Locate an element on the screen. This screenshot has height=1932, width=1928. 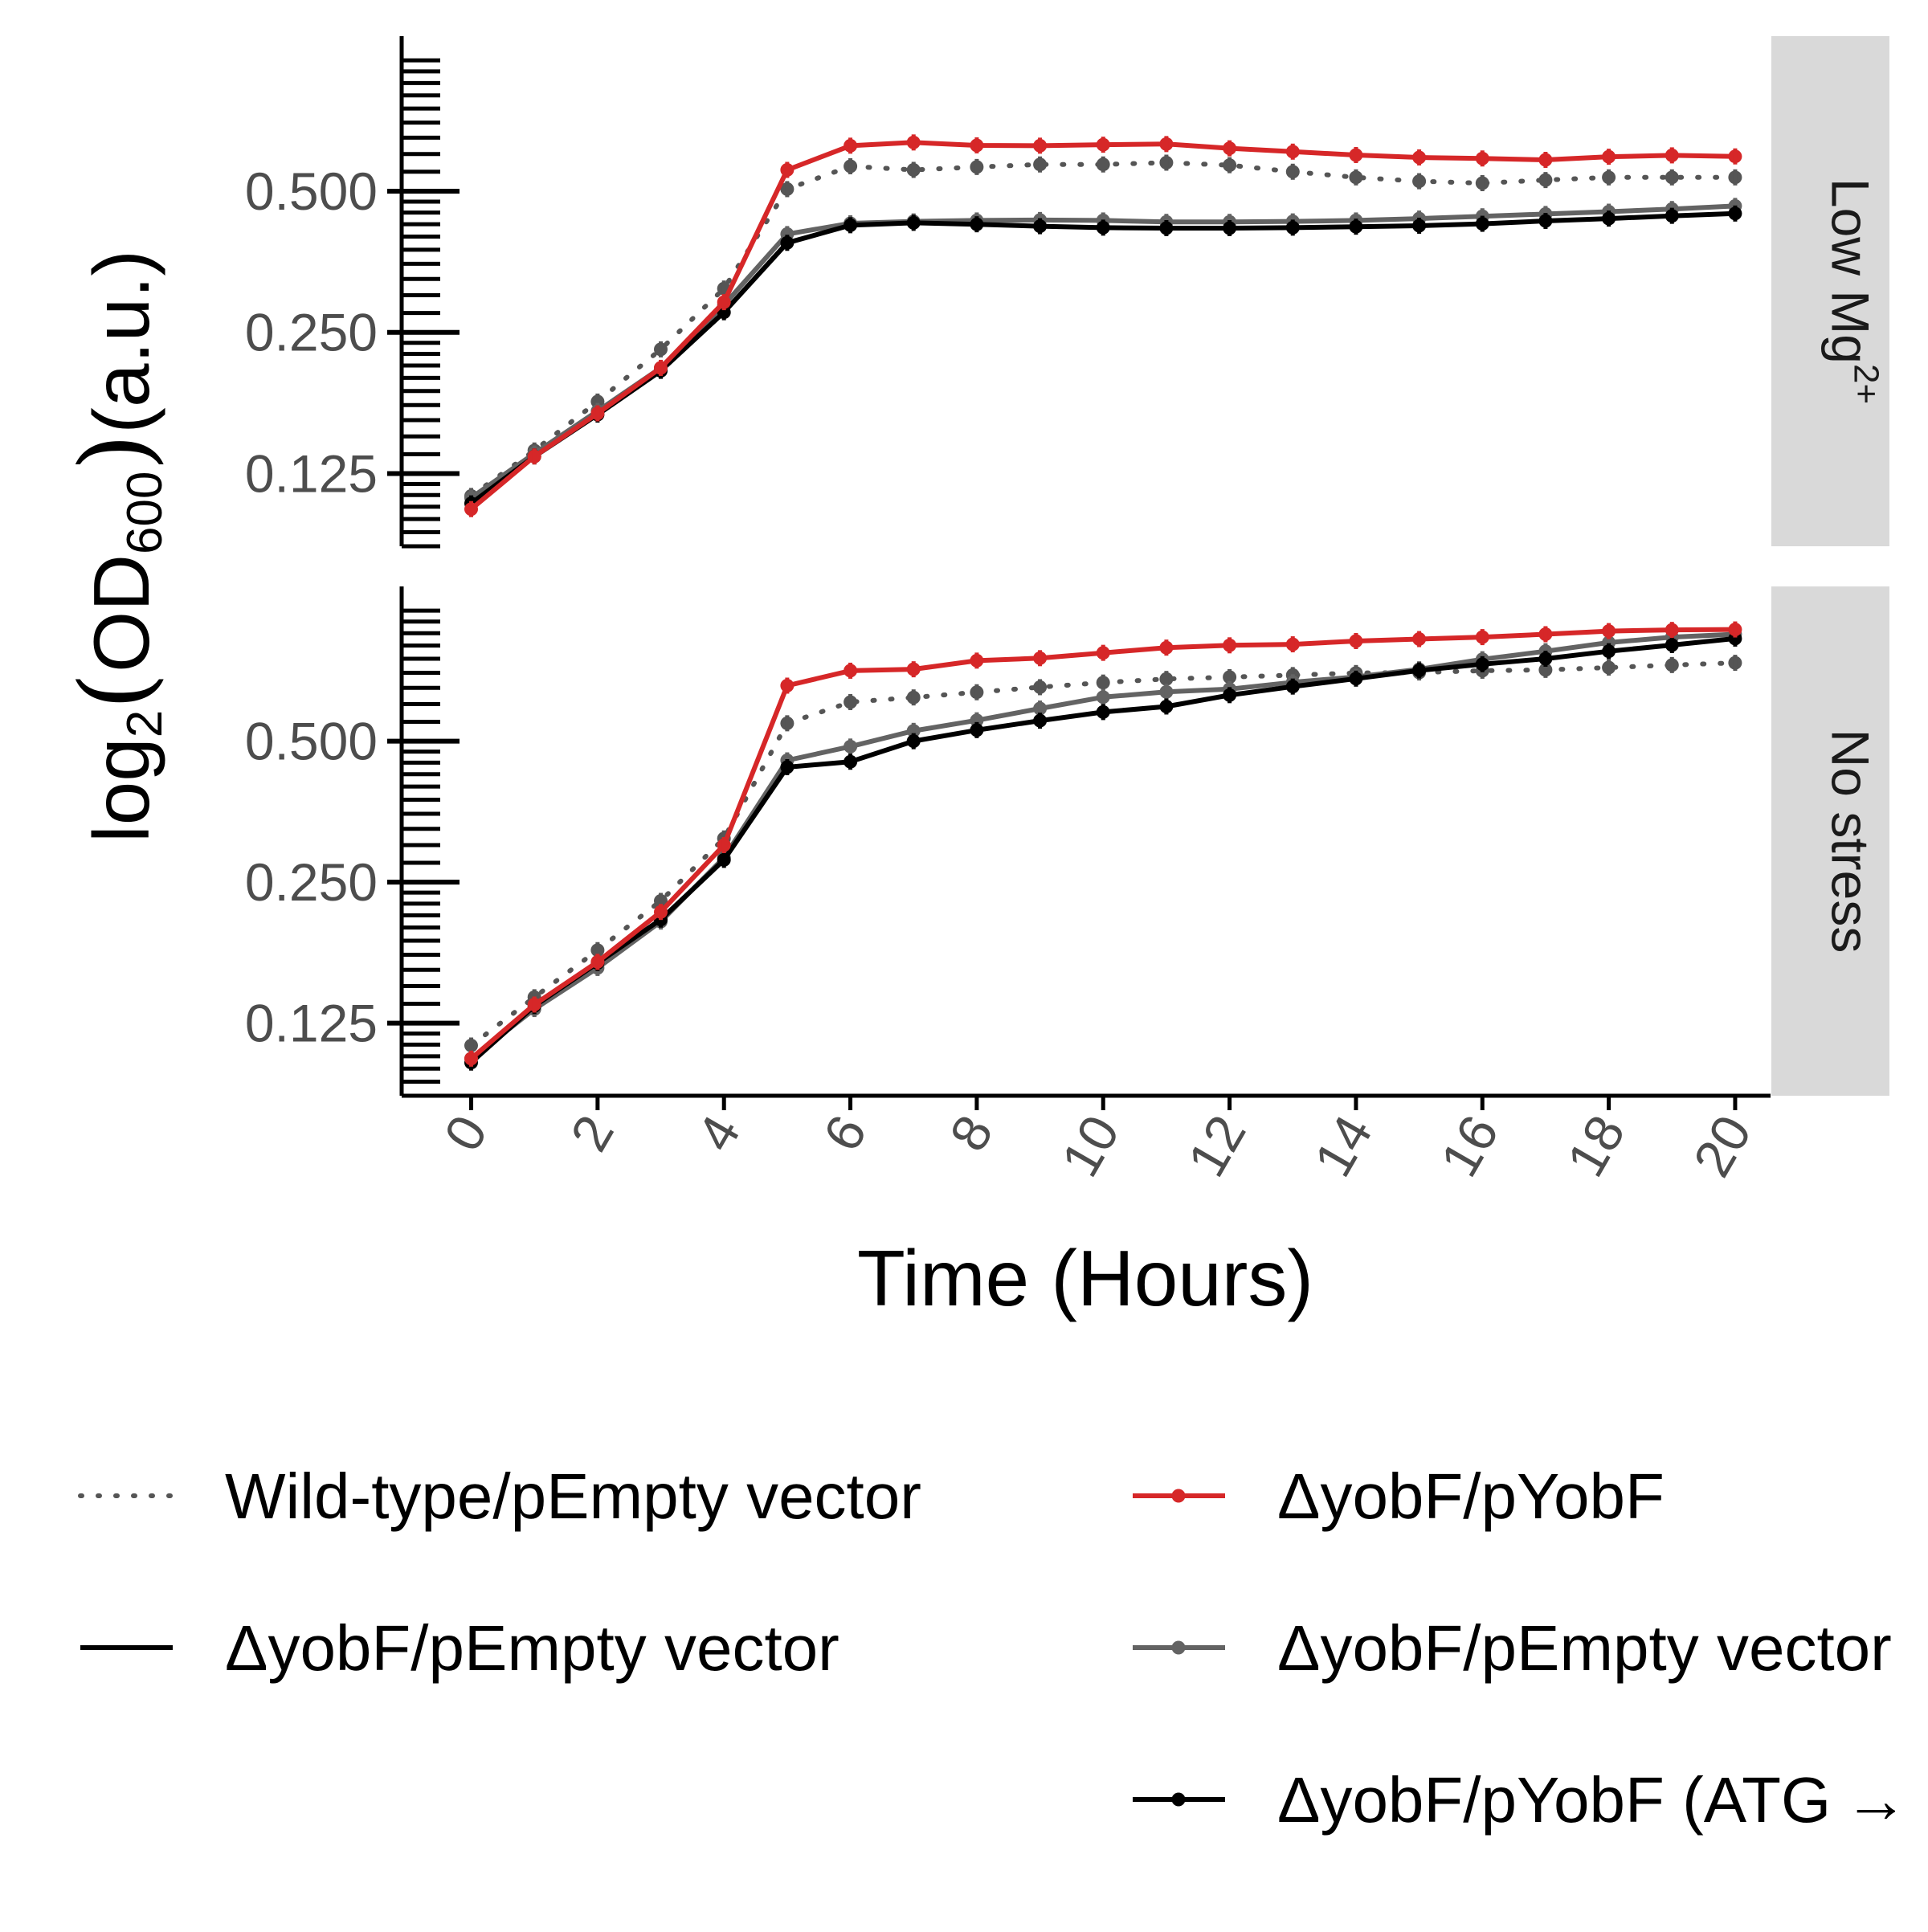
facet-strip-low-mg is located at coordinates (1830, 291).